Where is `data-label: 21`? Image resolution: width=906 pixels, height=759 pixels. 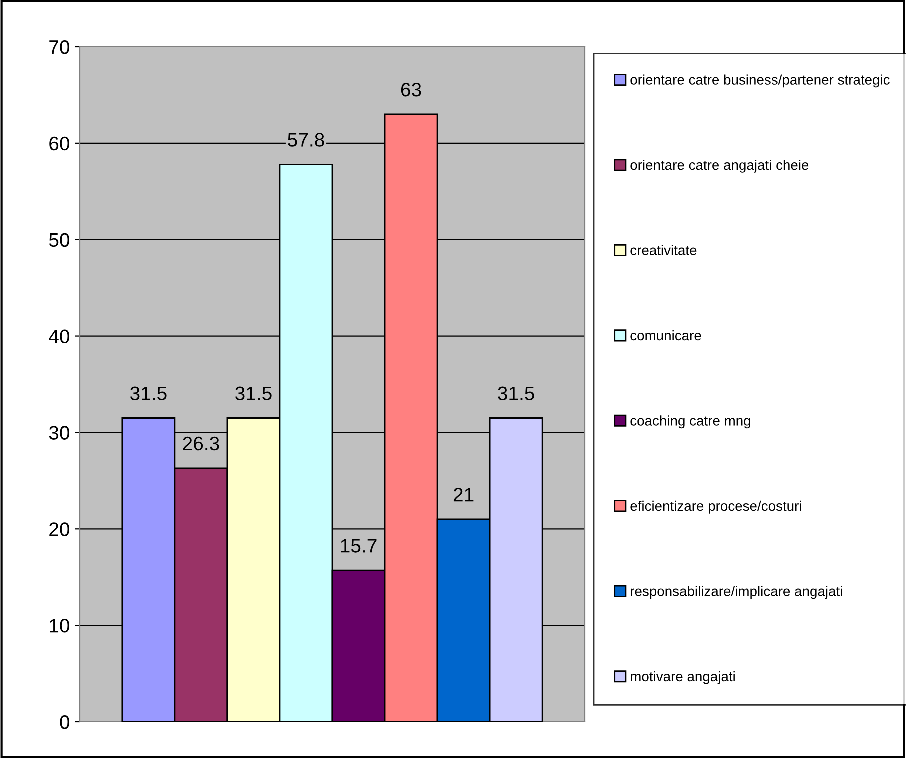 data-label: 21 is located at coordinates (464, 495).